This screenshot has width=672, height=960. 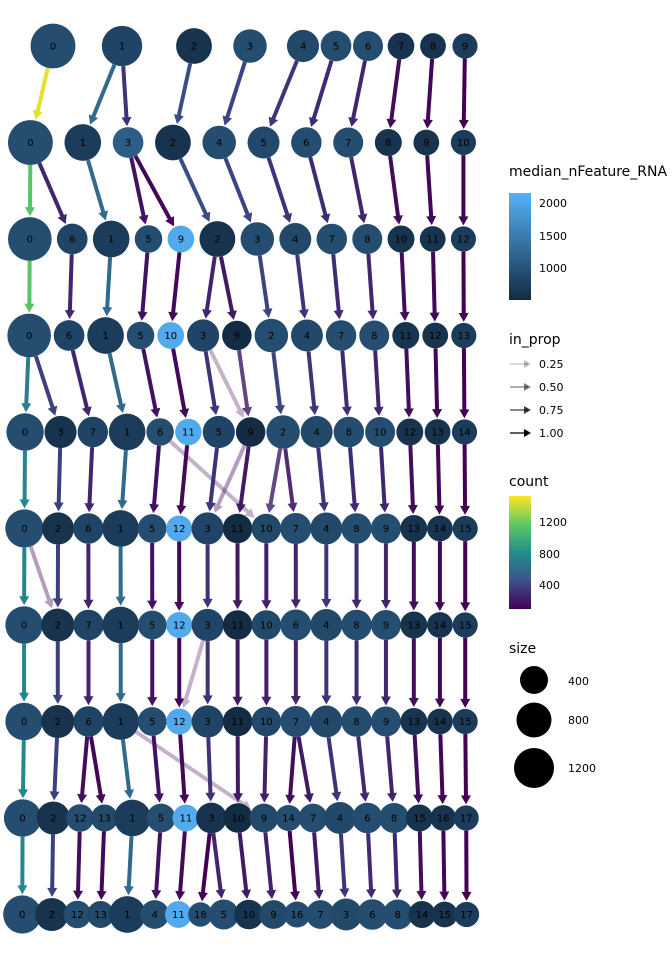 What do you see at coordinates (100, 915) in the screenshot?
I see `cluster-node-label: 13` at bounding box center [100, 915].